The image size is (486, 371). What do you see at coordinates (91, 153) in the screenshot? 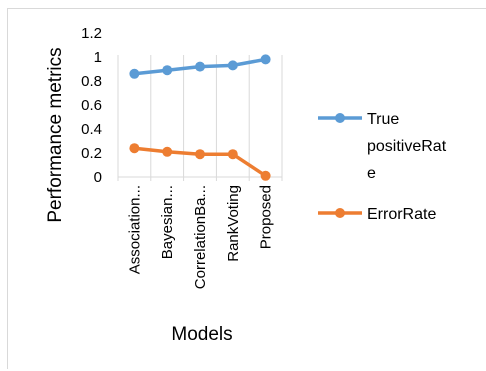
I see `y-tick-label: 0.2` at bounding box center [91, 153].